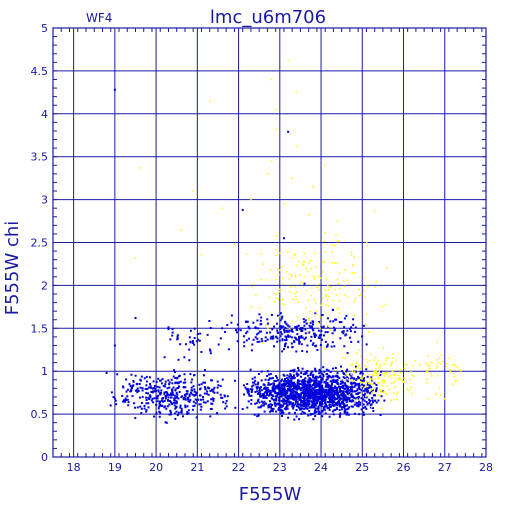 The height and width of the screenshot is (512, 512). I want to click on y-tick-label: 4, so click(44, 114).